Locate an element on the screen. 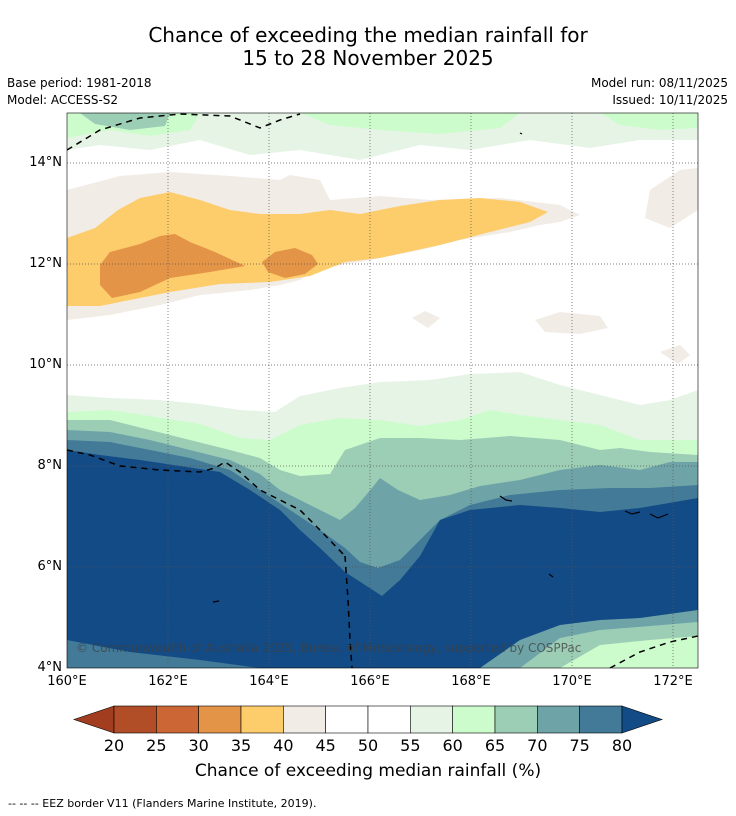  lat-label-8n: 8°N is located at coordinates (50, 465).